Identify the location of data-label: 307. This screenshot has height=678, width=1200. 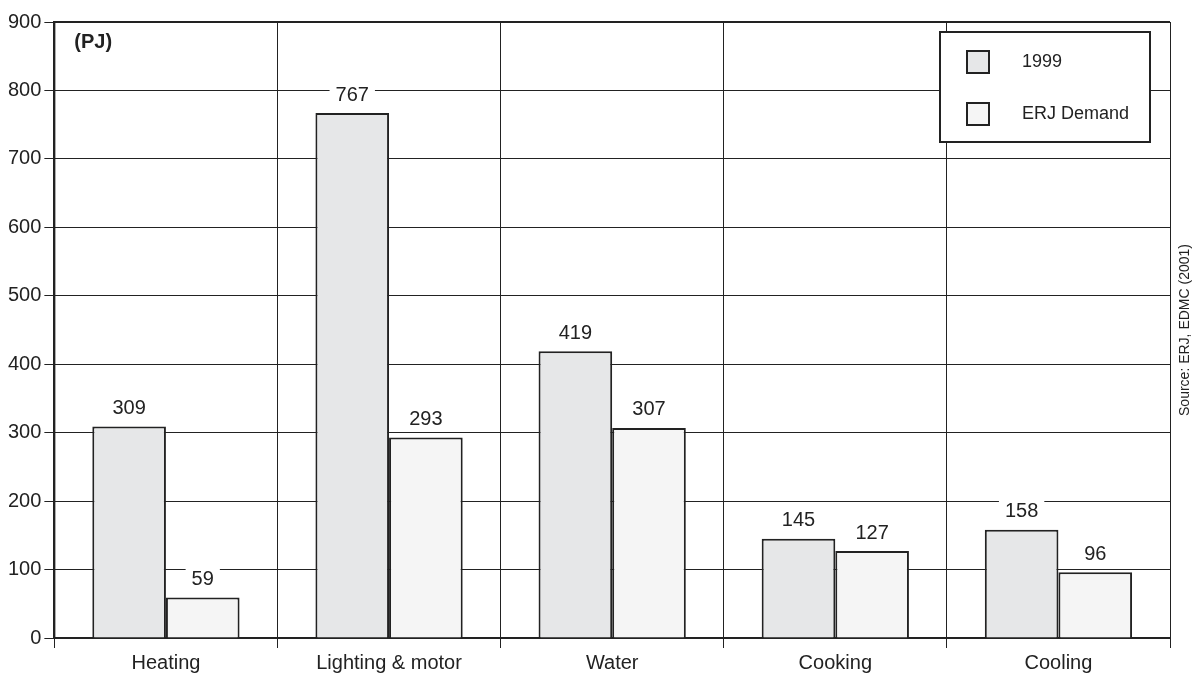
(649, 408).